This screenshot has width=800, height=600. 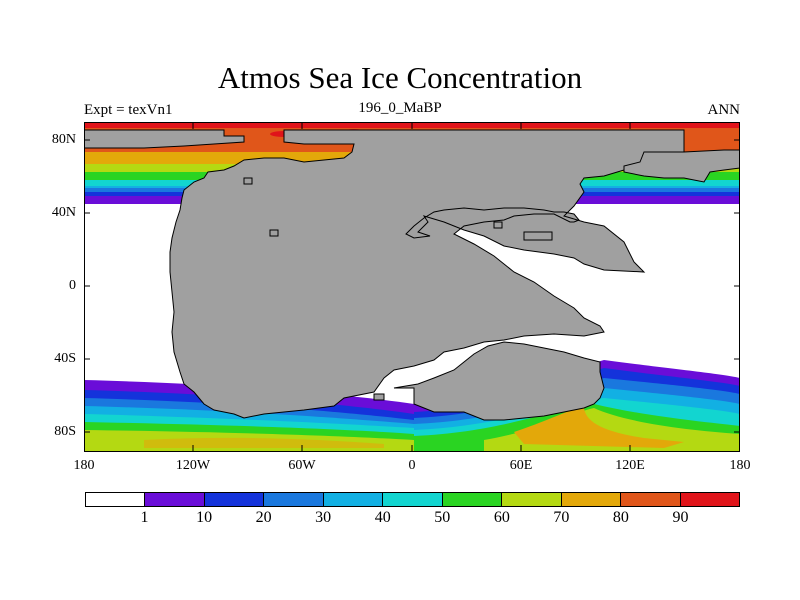 What do you see at coordinates (400, 77) in the screenshot?
I see `map-title: Atmos Sea Ice Concentration` at bounding box center [400, 77].